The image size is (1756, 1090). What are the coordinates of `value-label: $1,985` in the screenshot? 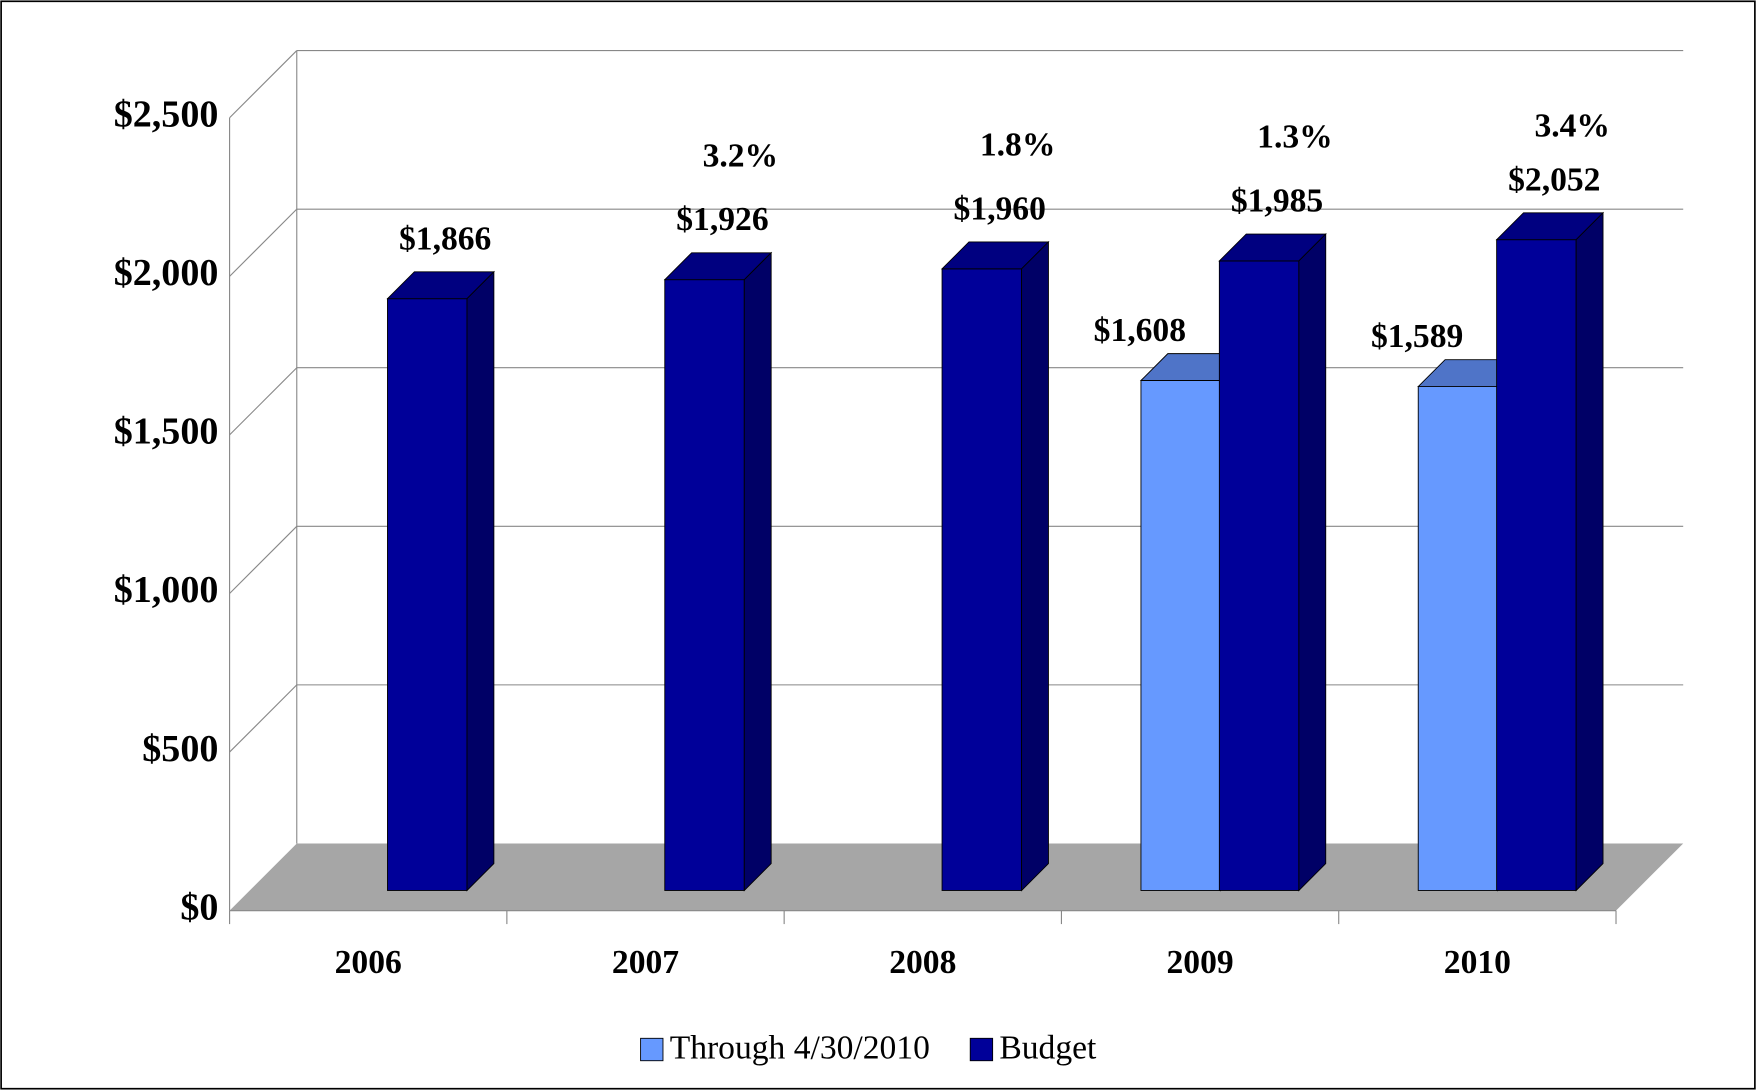 It's located at (1277, 201).